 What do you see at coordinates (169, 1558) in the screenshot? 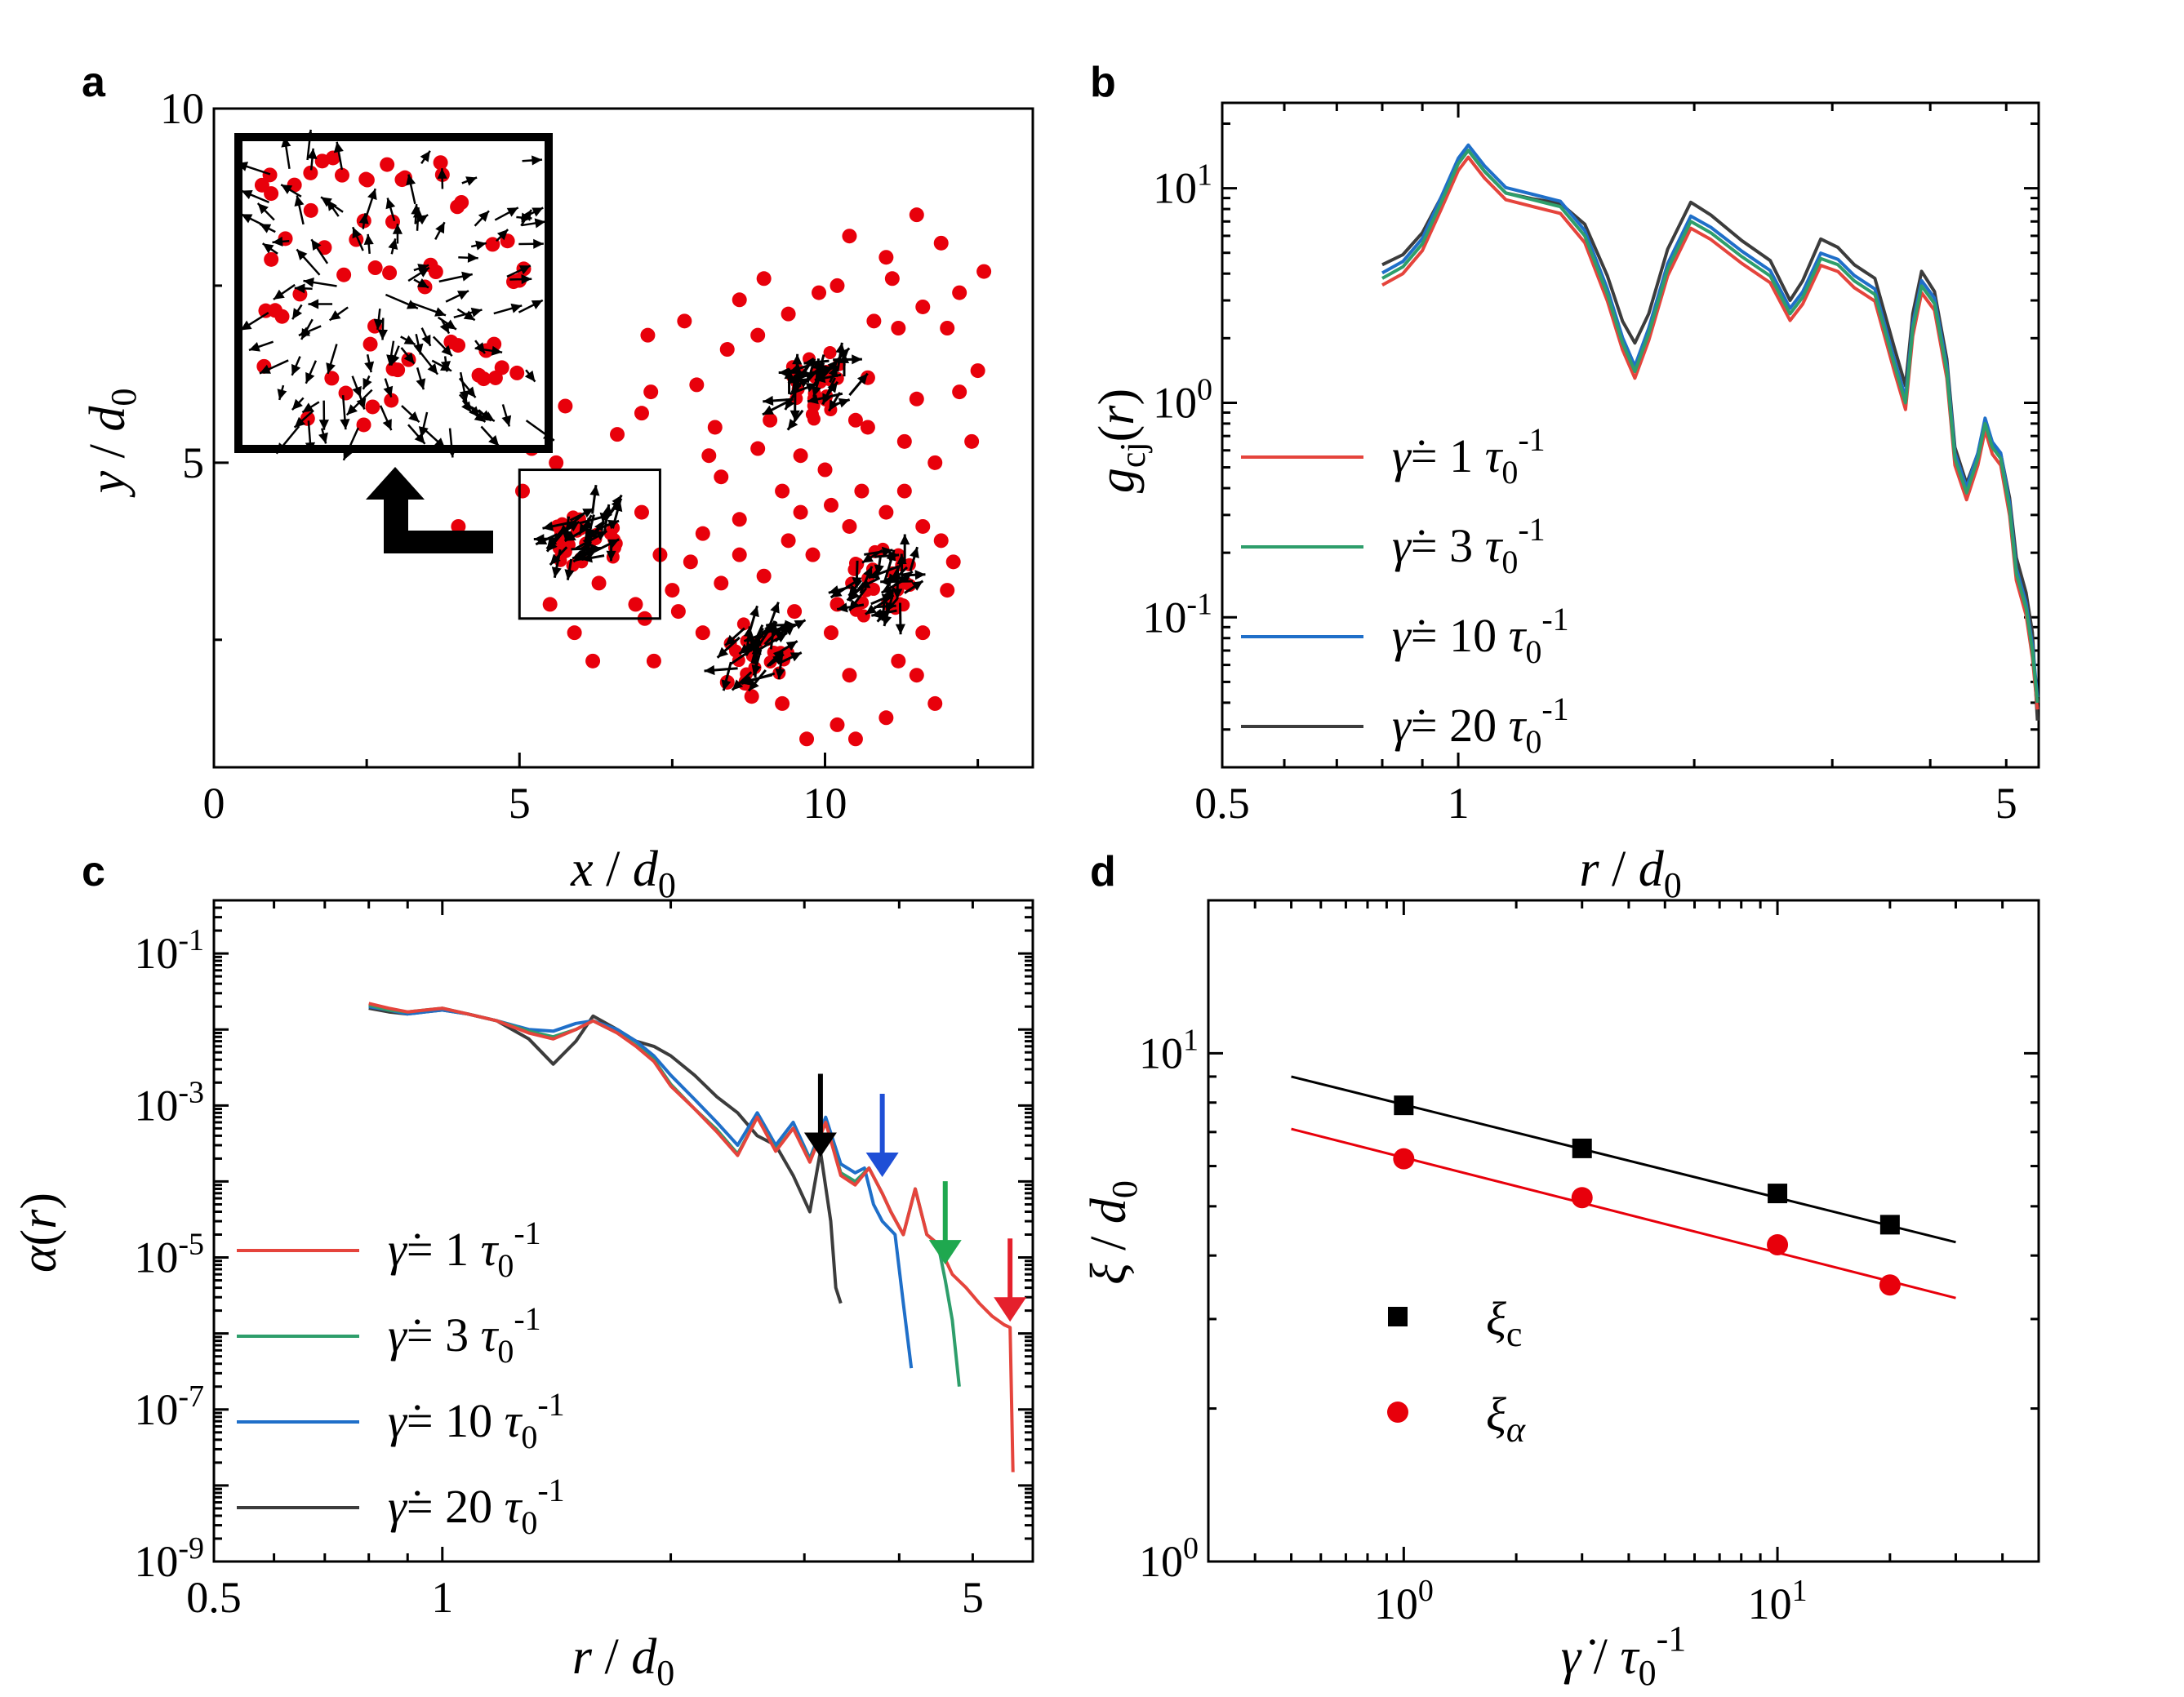
I see `panel-c-y-tick-label: 10⁻⁹` at bounding box center [169, 1558].